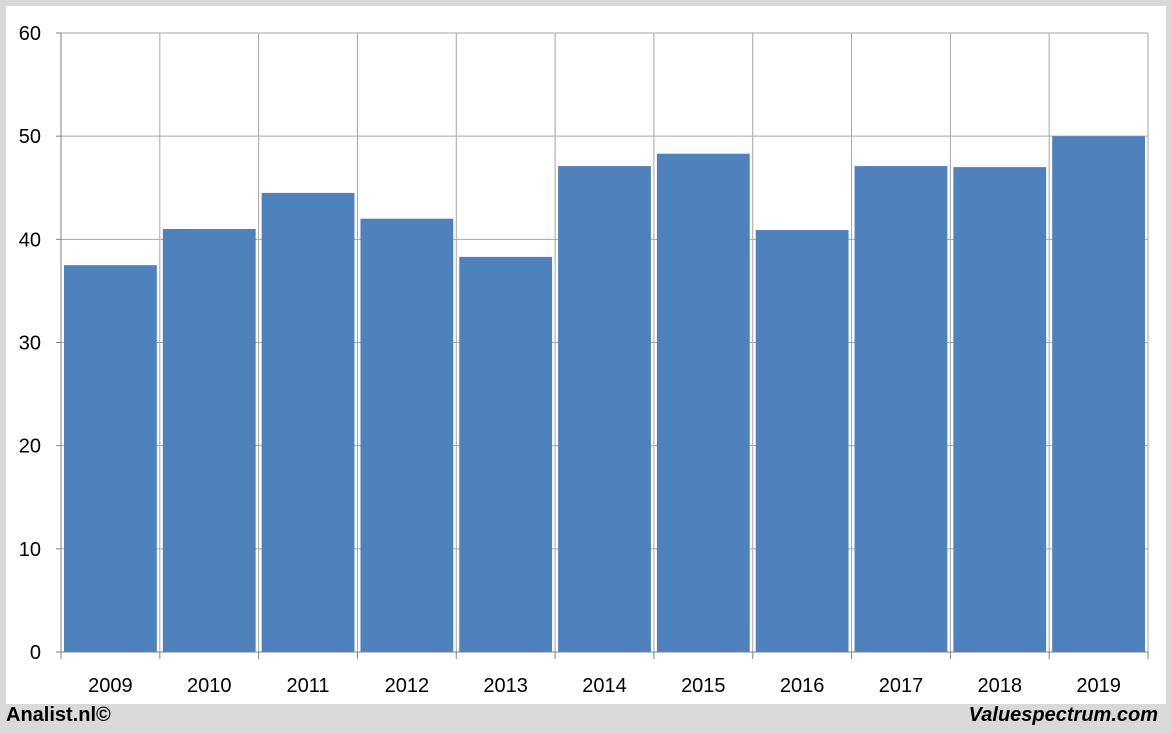  What do you see at coordinates (30, 137) in the screenshot?
I see `y-tick-label: 50` at bounding box center [30, 137].